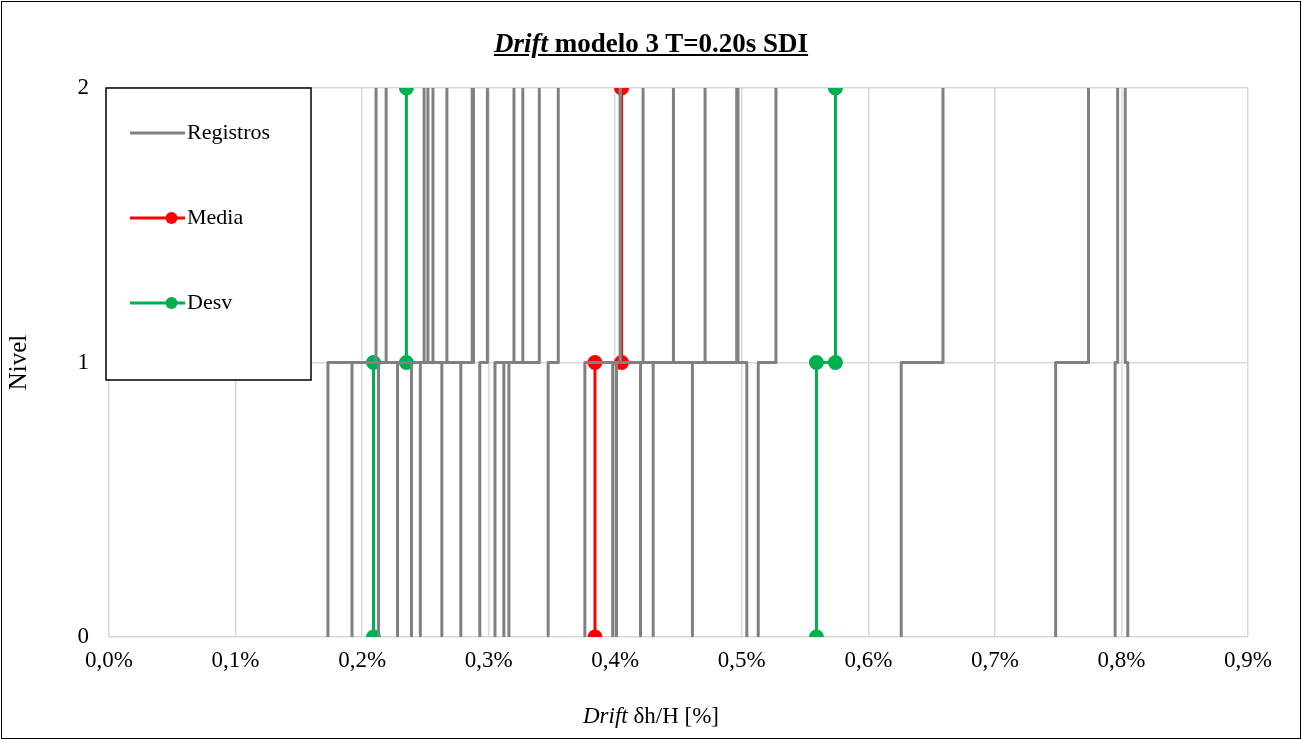 The width and height of the screenshot is (1302, 740). What do you see at coordinates (210, 301) in the screenshot?
I see `legend-label: Desv` at bounding box center [210, 301].